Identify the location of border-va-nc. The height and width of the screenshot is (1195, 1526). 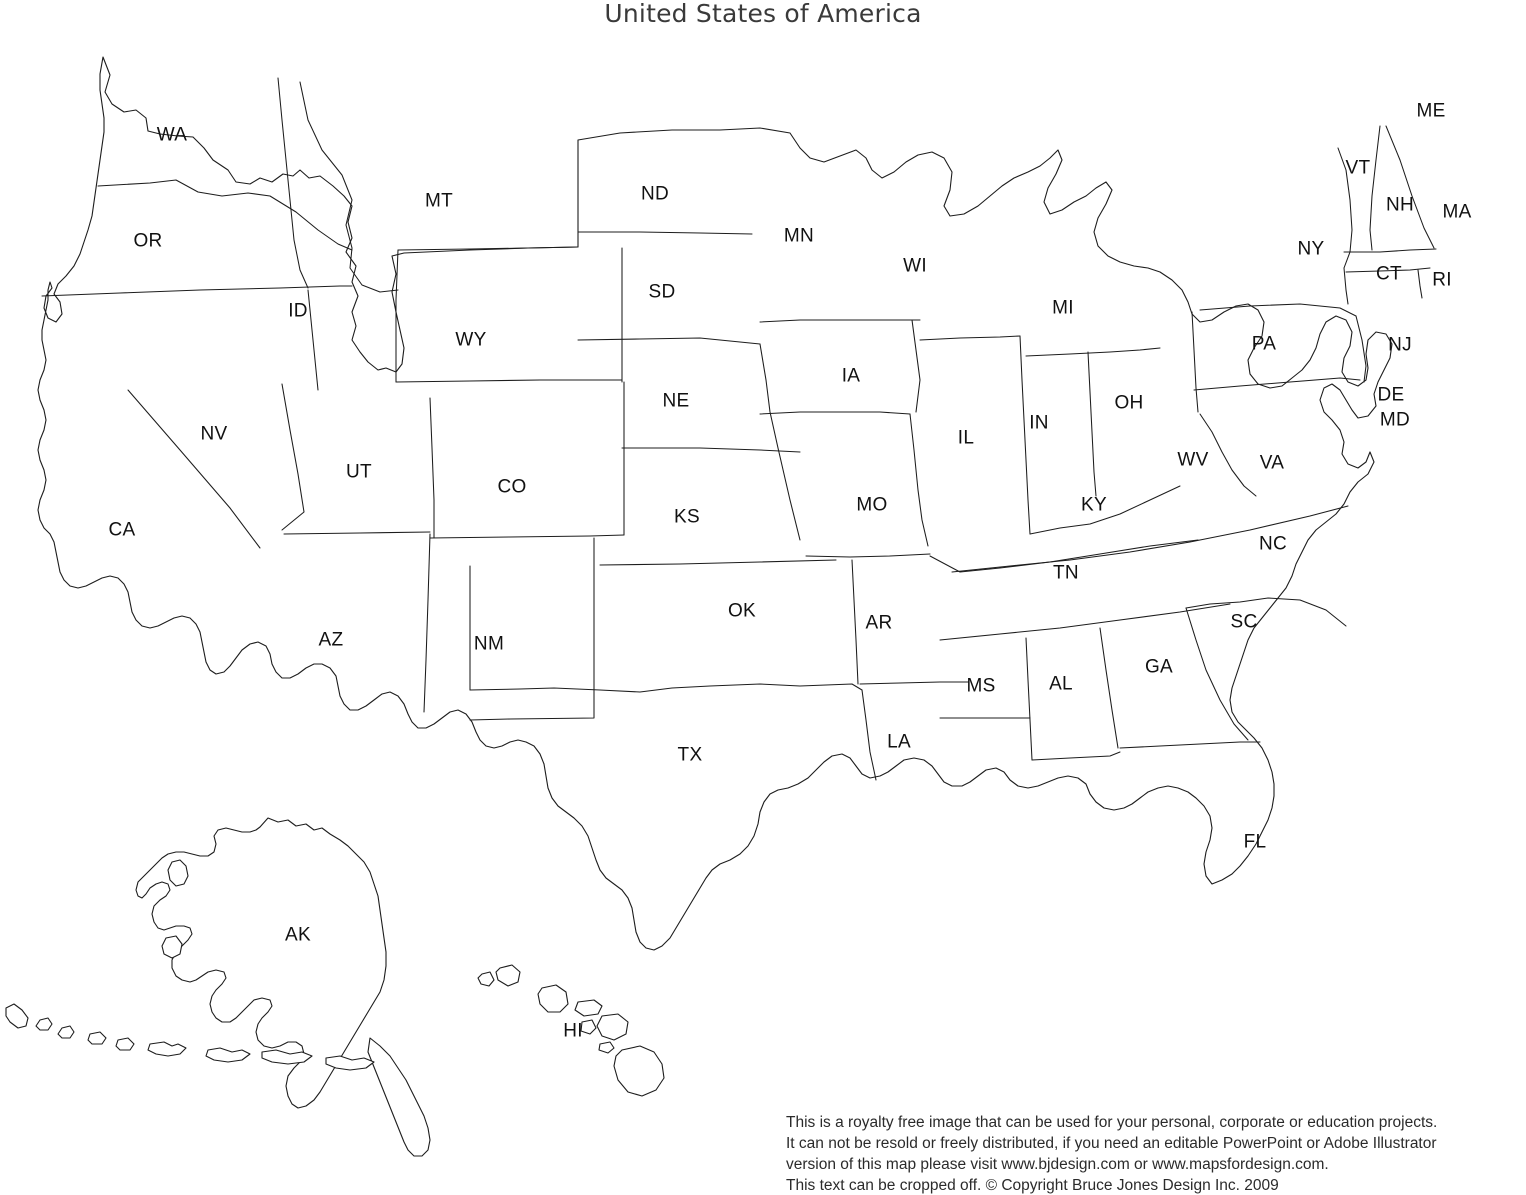
(1150, 539).